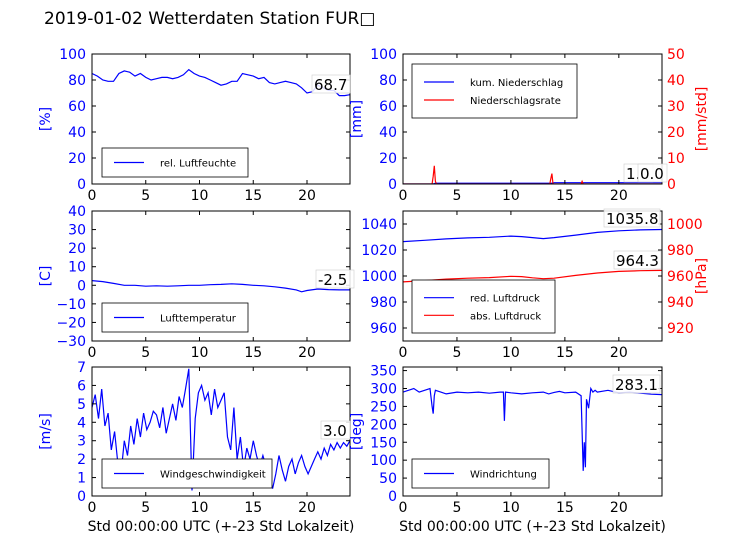 This screenshot has width=736, height=552. Describe the element at coordinates (383, 425) in the screenshot. I see `y-tick-label: 200` at that location.